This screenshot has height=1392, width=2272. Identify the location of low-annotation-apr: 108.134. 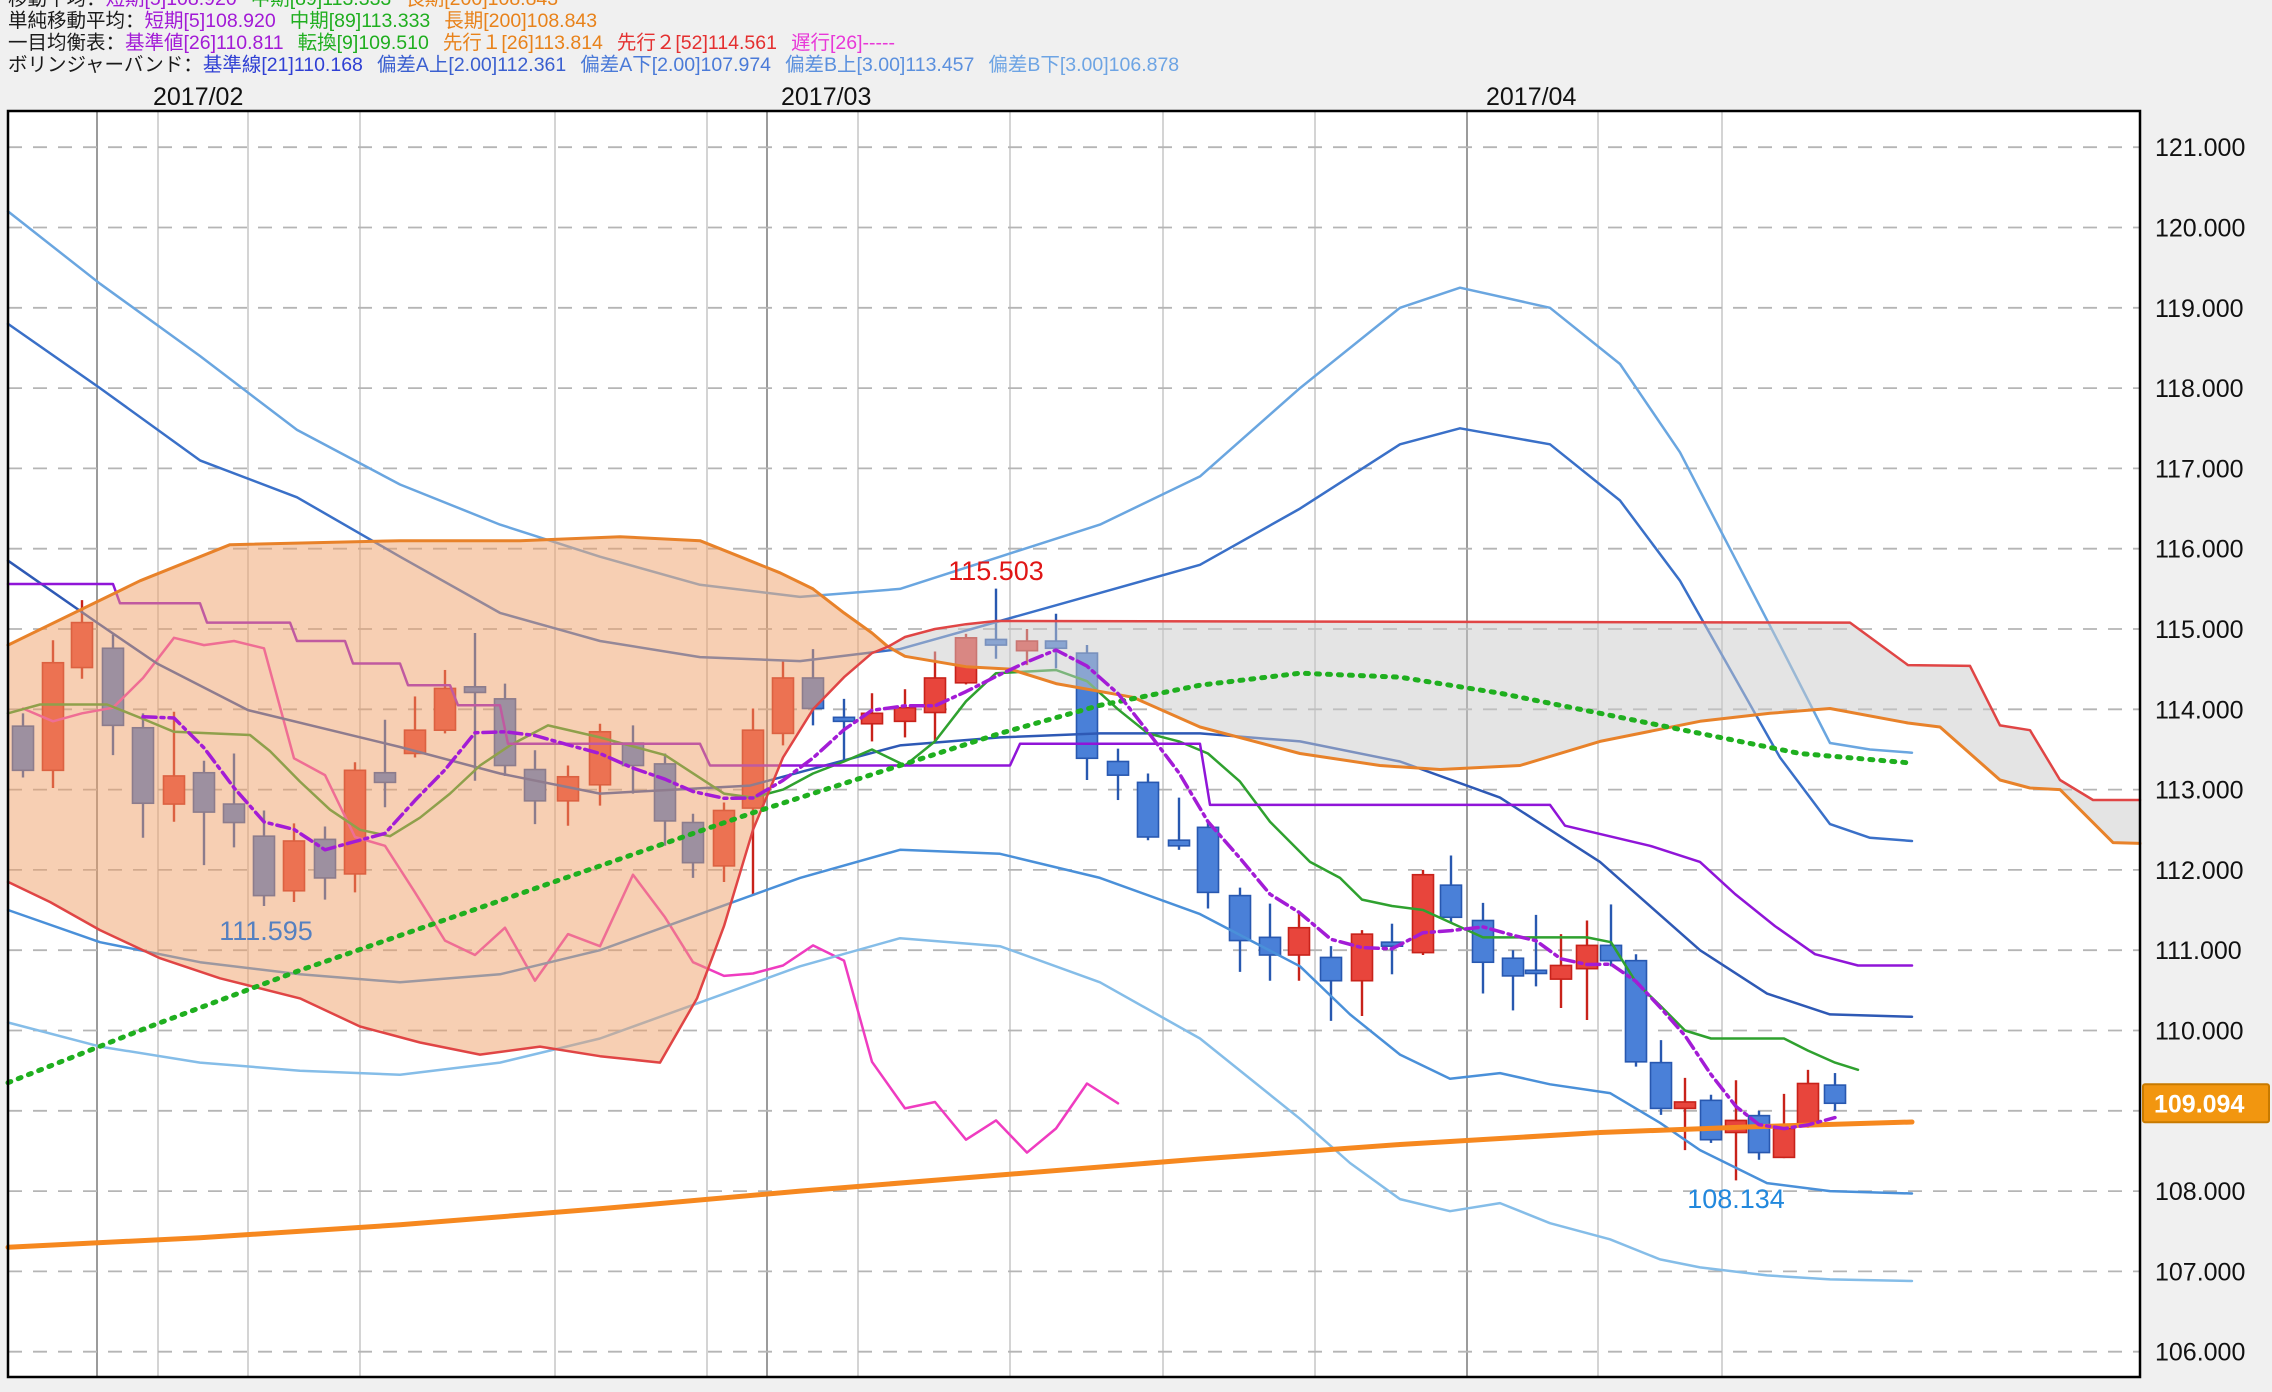
(1736, 1199).